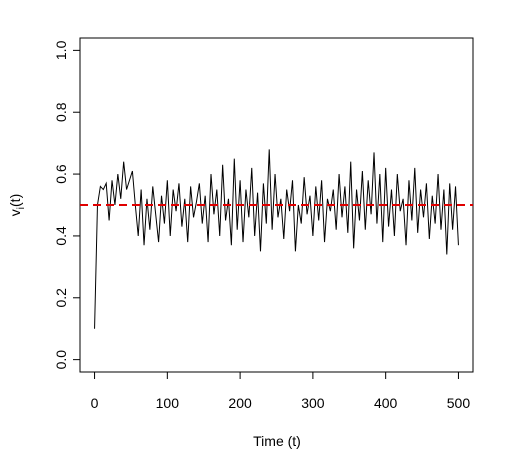 Image resolution: width=513 pixels, height=457 pixels. I want to click on y-tick-label: 0.4, so click(61, 236).